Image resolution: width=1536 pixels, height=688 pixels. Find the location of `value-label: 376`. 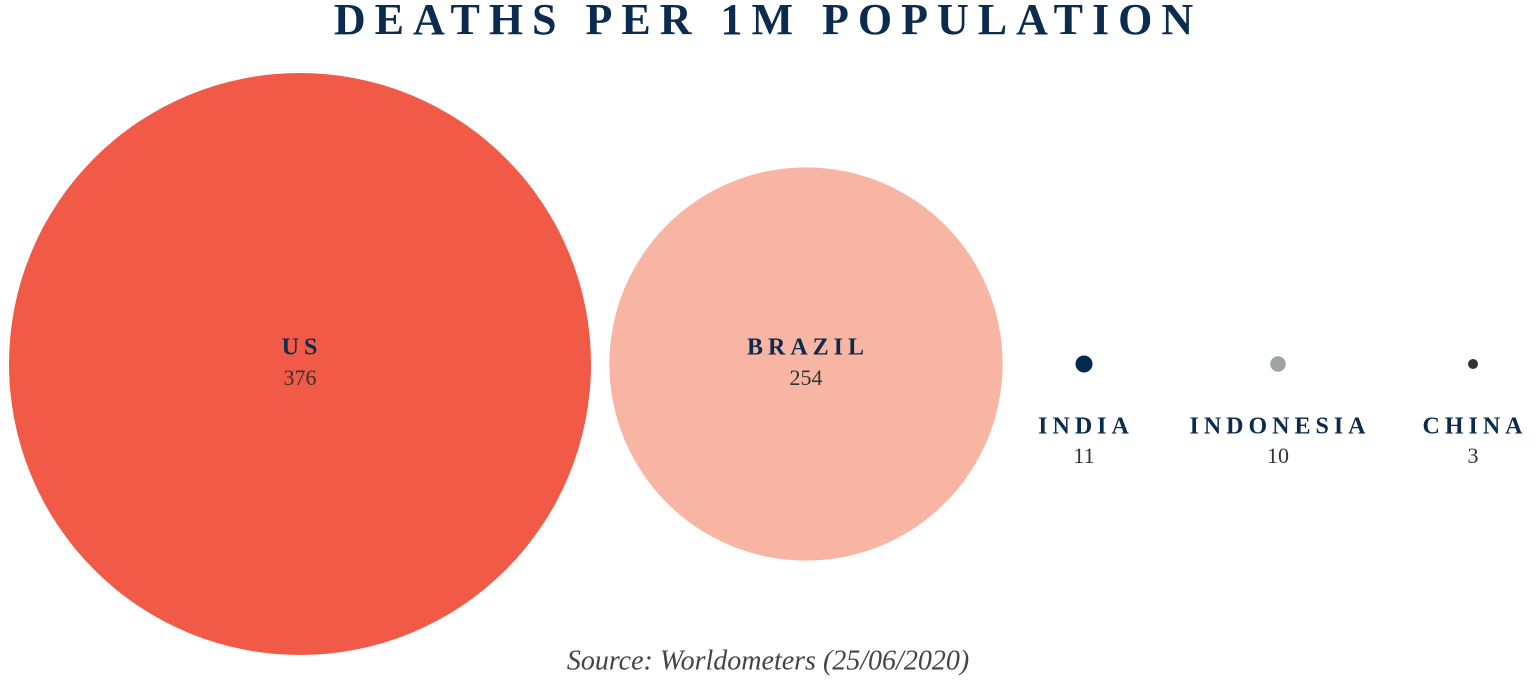

value-label: 376 is located at coordinates (300, 377).